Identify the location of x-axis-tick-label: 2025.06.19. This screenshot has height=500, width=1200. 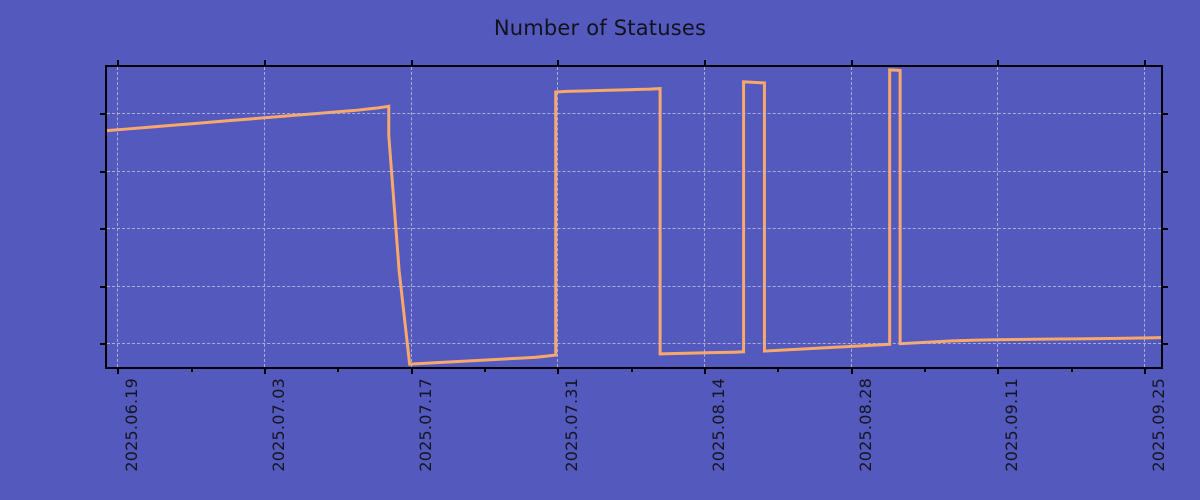
(132, 425).